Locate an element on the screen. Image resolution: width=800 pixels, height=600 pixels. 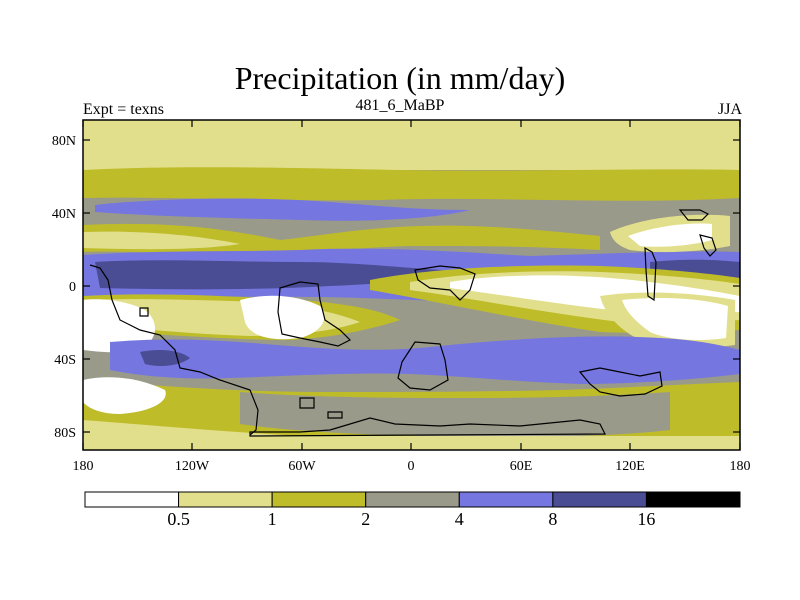
lon-label-60e: 60E is located at coordinates (521, 466).